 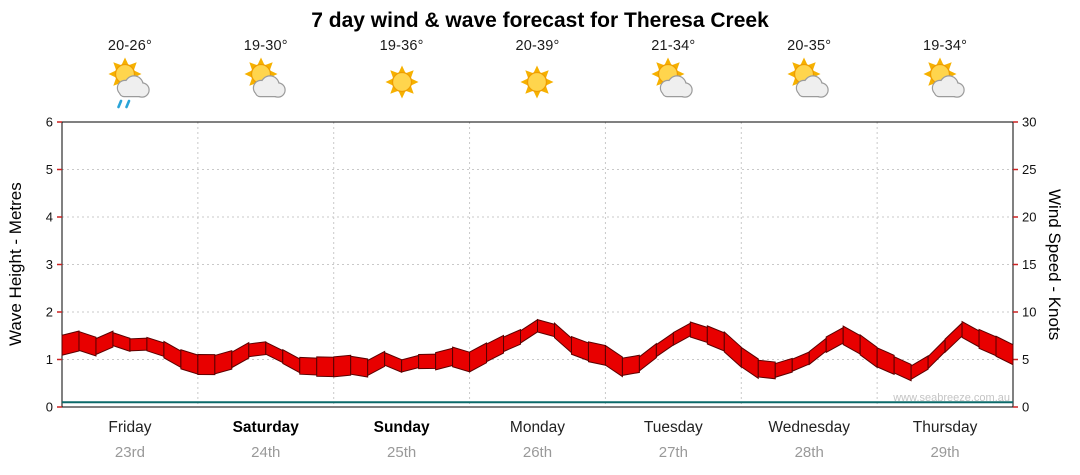 I want to click on day-forecast-friday: 20-26°, so click(x=130, y=74).